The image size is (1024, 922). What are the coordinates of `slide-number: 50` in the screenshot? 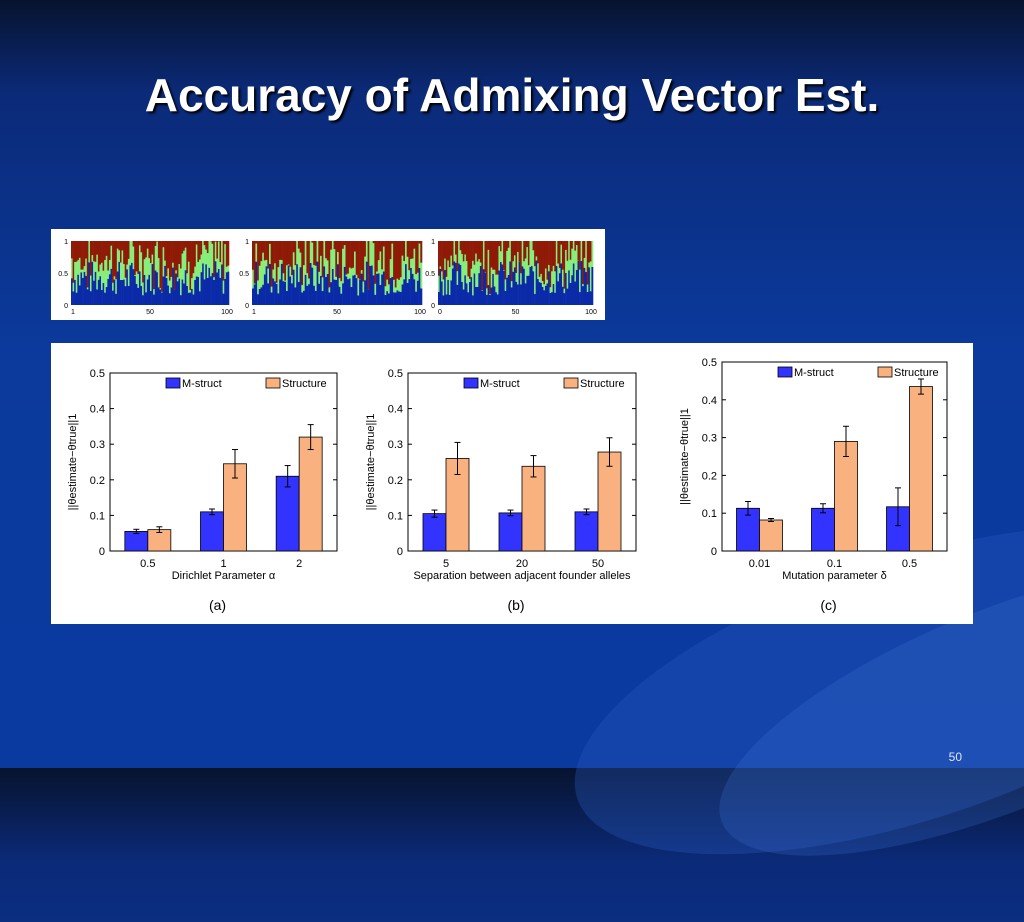 It's located at (955, 757).